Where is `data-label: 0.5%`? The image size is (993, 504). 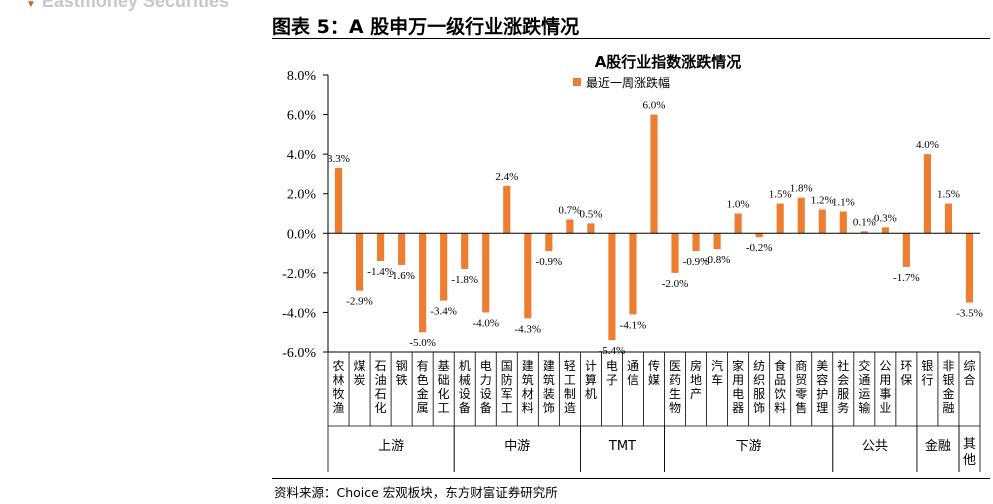 data-label: 0.5% is located at coordinates (590, 214).